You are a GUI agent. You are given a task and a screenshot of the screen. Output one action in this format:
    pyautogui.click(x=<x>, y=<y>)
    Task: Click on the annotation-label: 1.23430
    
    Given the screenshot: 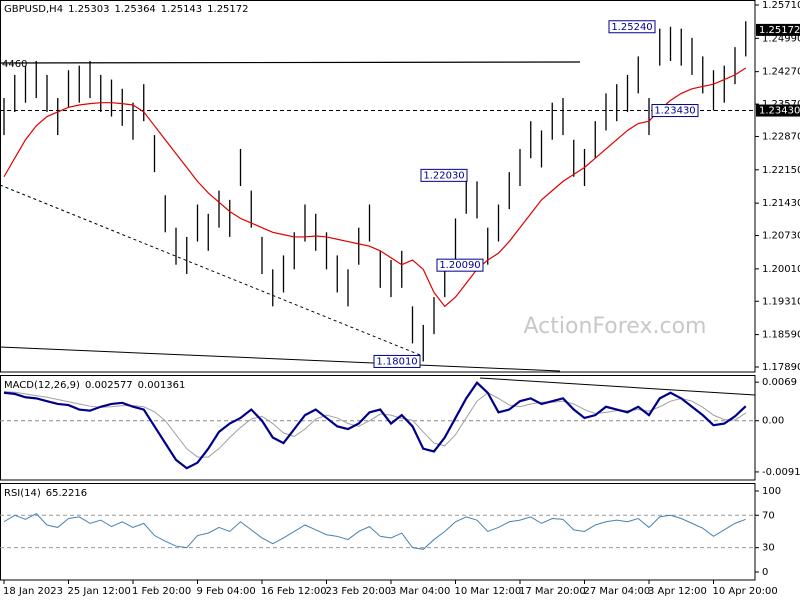 What is the action you would take?
    pyautogui.click(x=674, y=111)
    